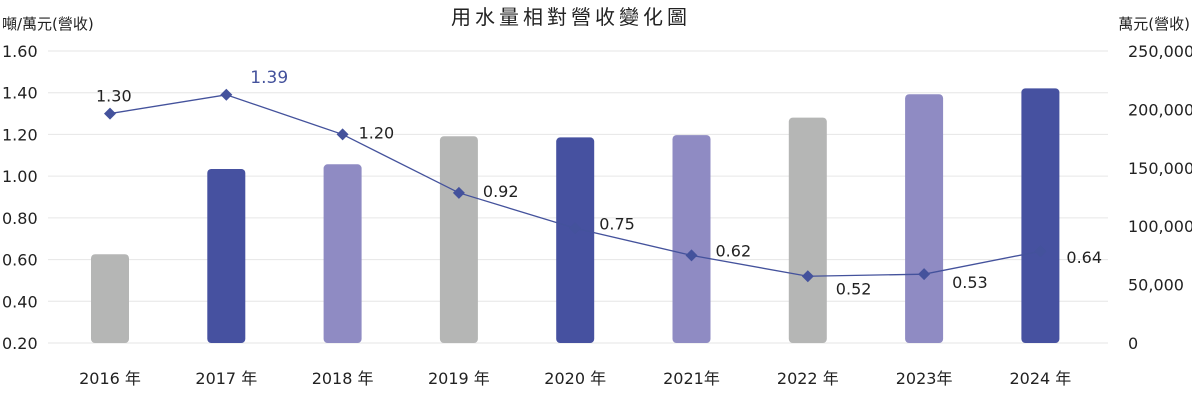 This screenshot has width=1192, height=408. I want to click on left-tick-label: 0.80, so click(20, 218).